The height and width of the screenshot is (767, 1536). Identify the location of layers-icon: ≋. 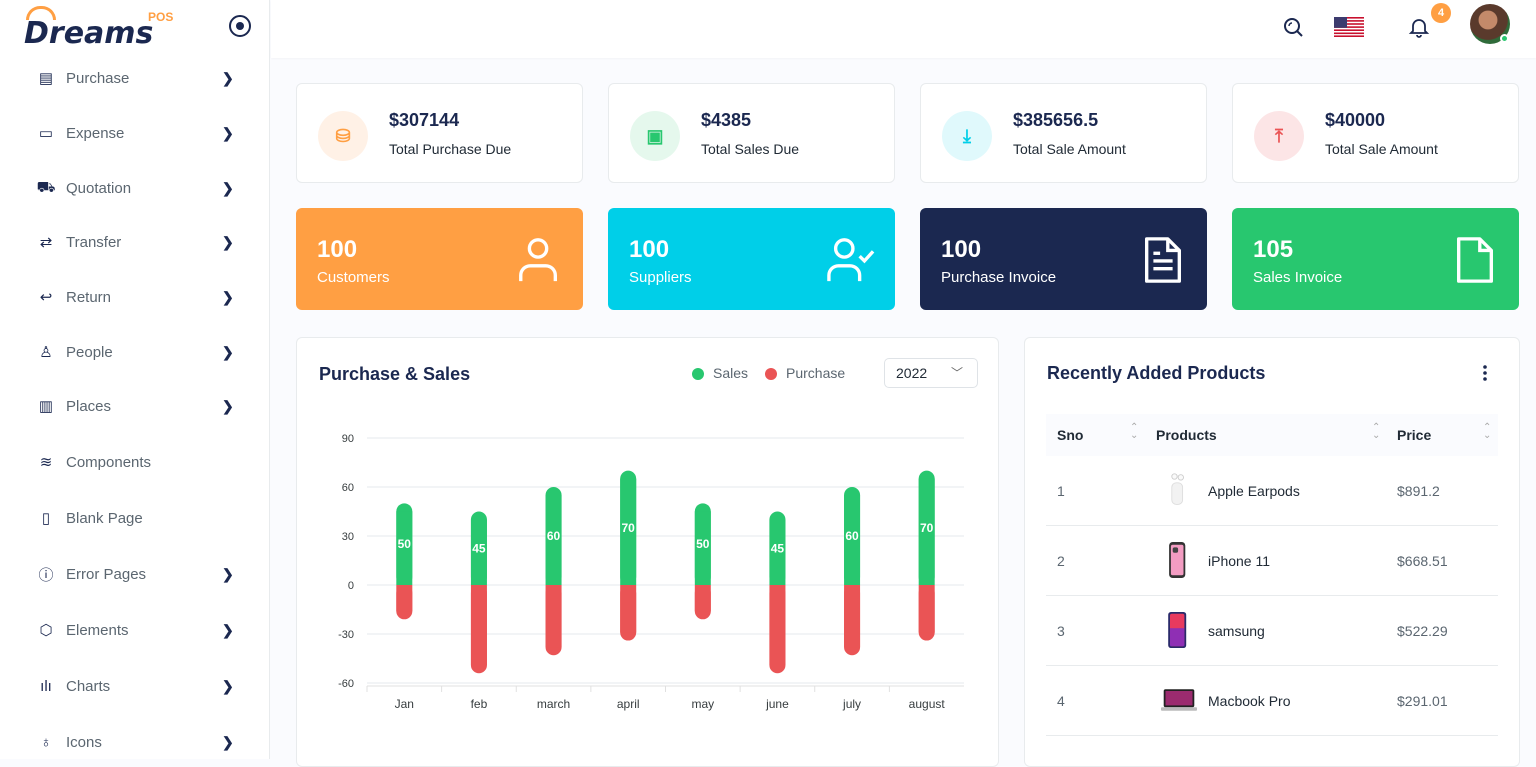
(46, 462).